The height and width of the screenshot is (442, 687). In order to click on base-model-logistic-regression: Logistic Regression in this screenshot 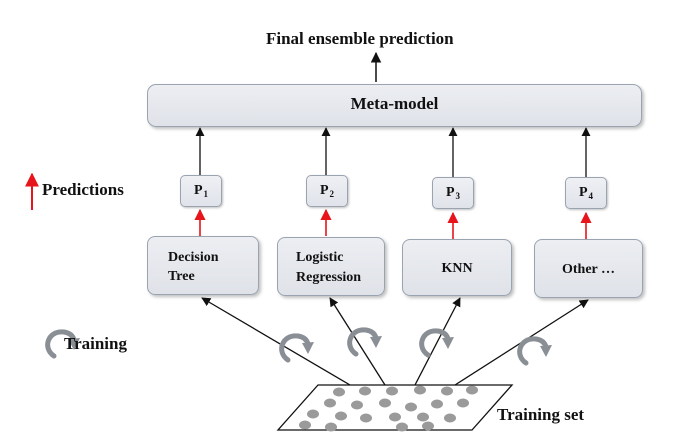, I will do `click(331, 266)`.